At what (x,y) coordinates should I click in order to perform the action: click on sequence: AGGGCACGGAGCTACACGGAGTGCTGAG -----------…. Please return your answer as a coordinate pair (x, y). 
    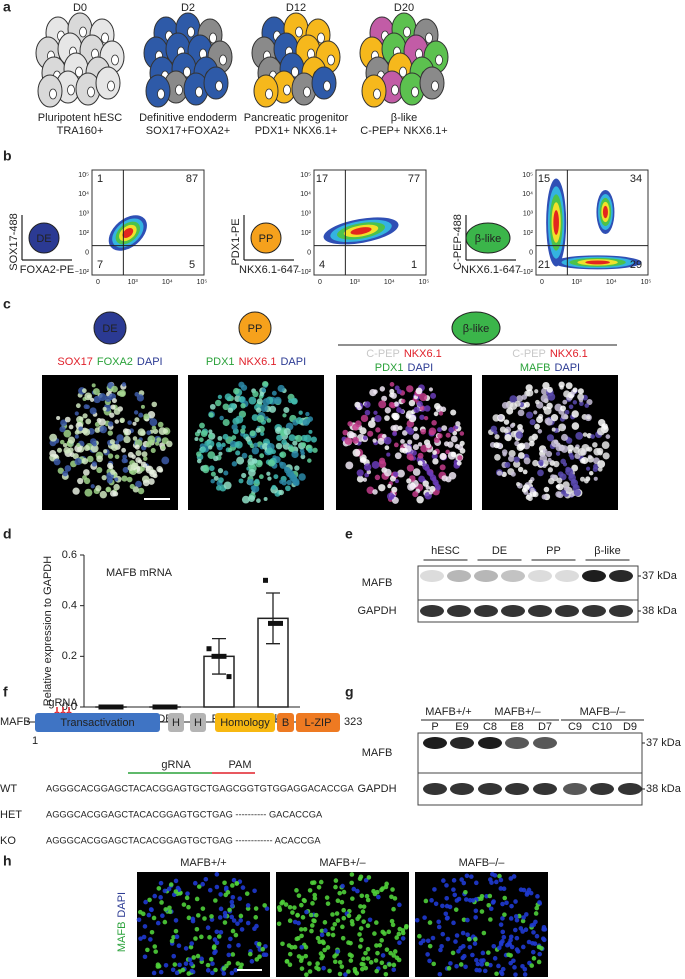
    Looking at the image, I should click on (183, 840).